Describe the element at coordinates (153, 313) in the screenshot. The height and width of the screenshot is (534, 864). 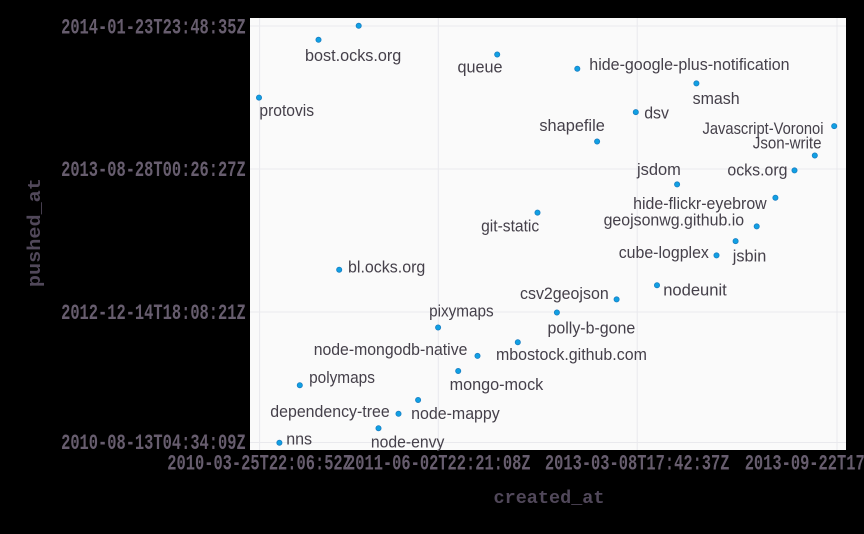
I see `svg-text: 2012-12-14T18:08:21Z` at that location.